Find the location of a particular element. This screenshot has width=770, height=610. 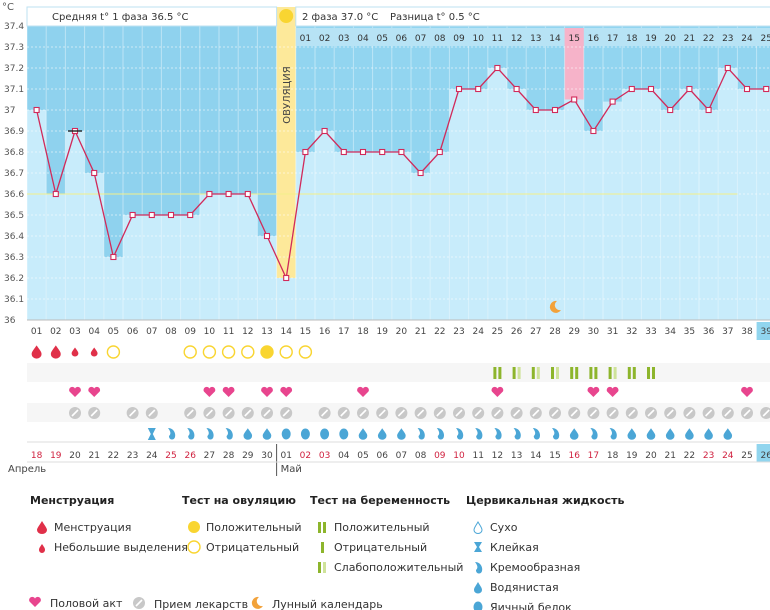

date-label: 05 is located at coordinates (362, 456).